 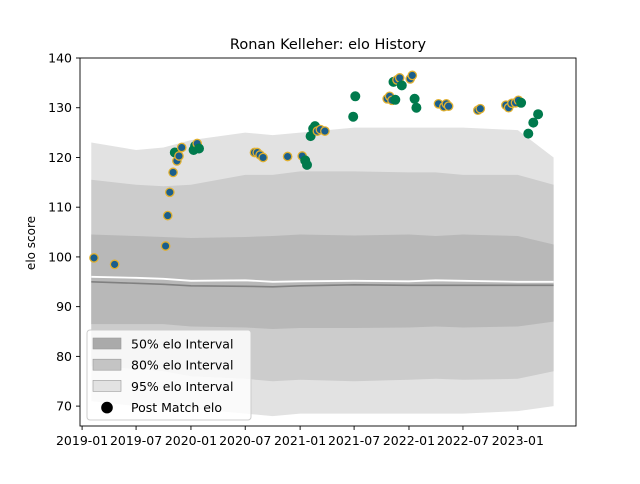 What do you see at coordinates (300, 440) in the screenshot?
I see `x-tick-label: 2021-01` at bounding box center [300, 440].